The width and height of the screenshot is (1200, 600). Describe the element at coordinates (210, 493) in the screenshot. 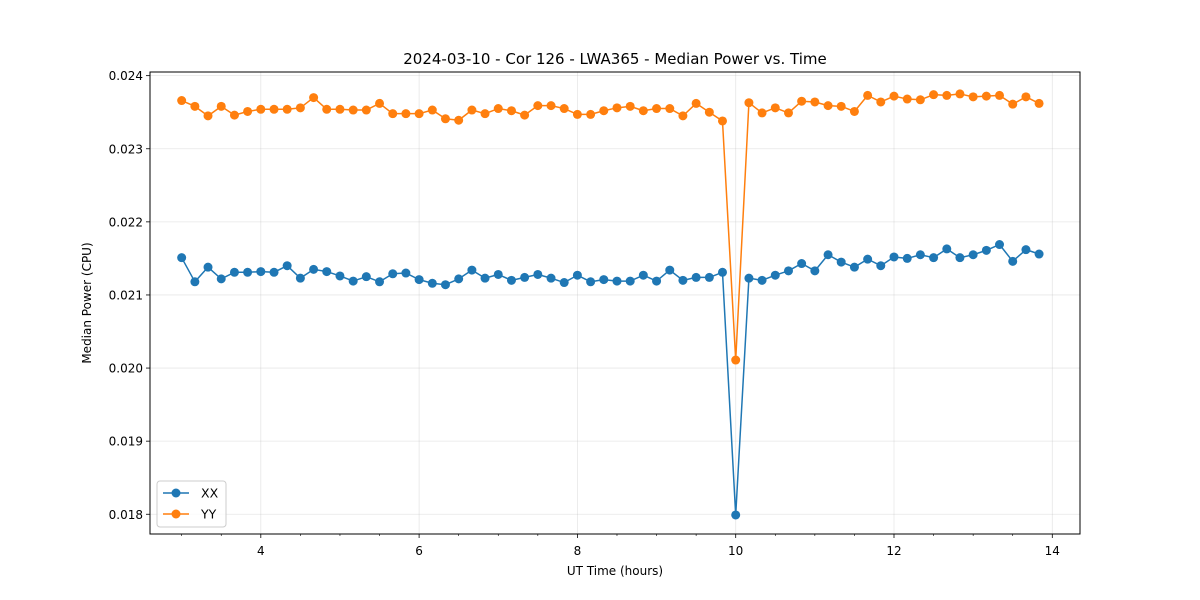

I see `legend-label-xx: XX` at that location.